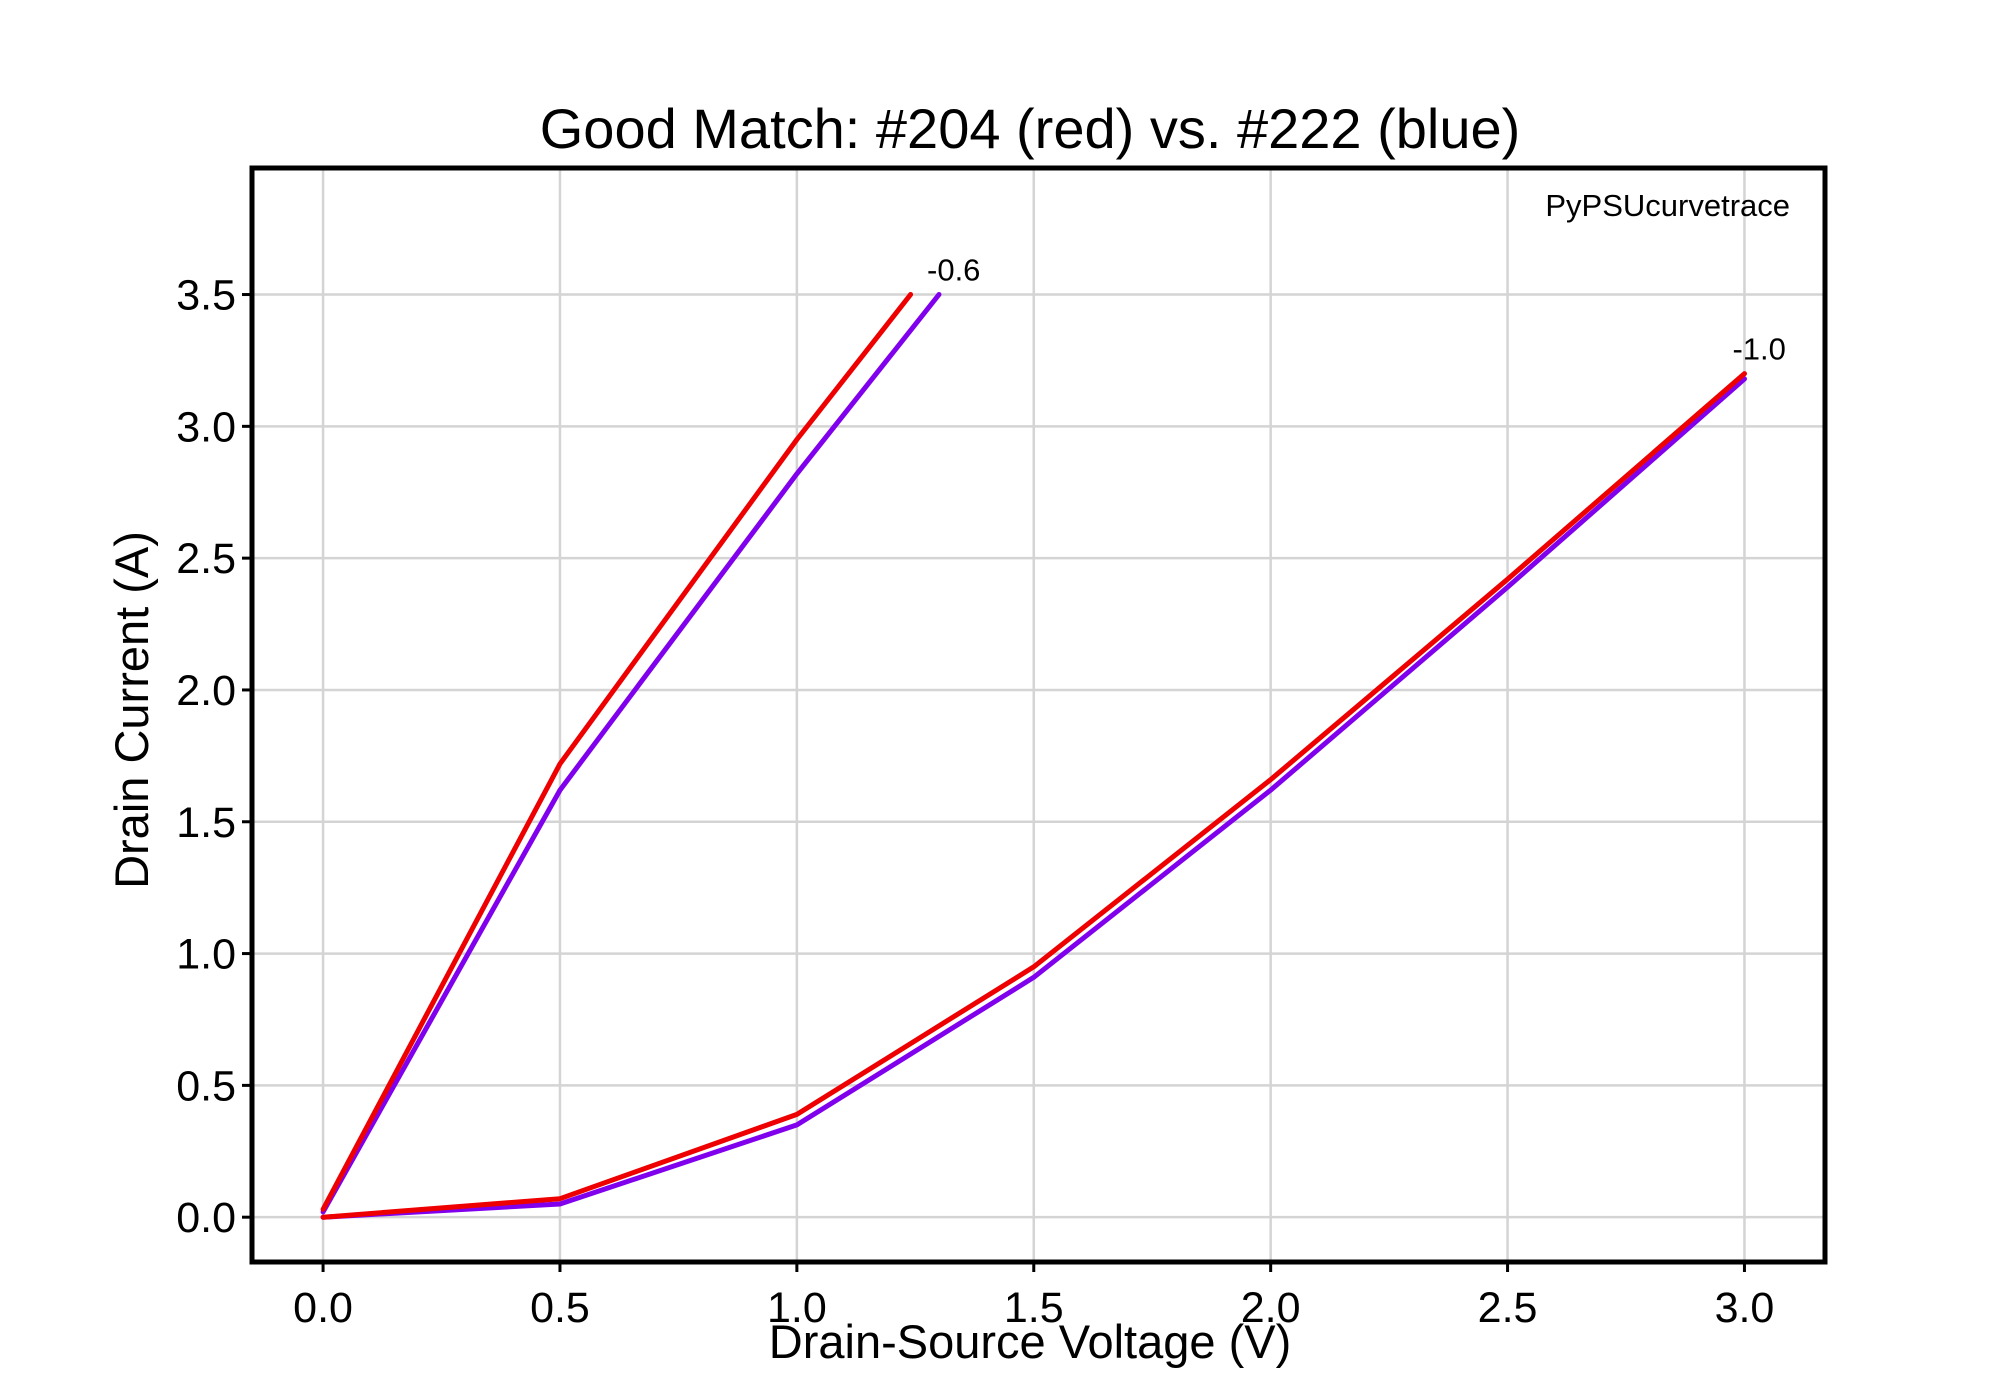 This screenshot has width=2000, height=1400. I want to click on curve-label: -1.0, so click(1758, 349).